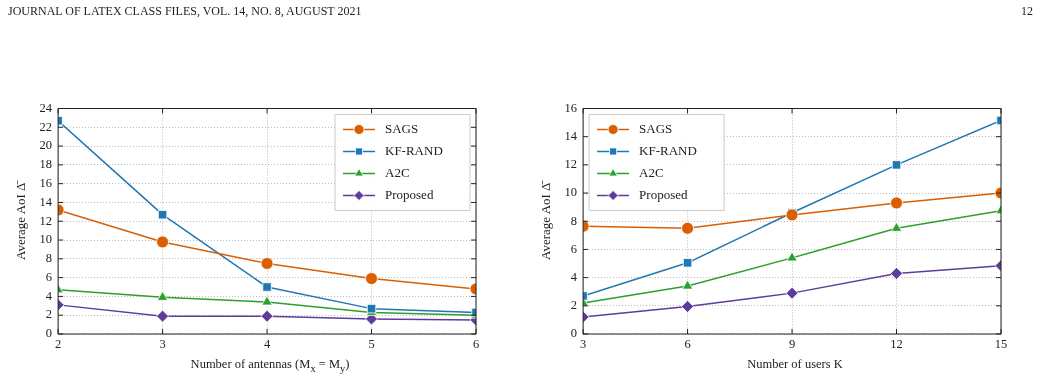 Image resolution: width=1041 pixels, height=382 pixels. I want to click on y-tick-label: 24, so click(46, 107).